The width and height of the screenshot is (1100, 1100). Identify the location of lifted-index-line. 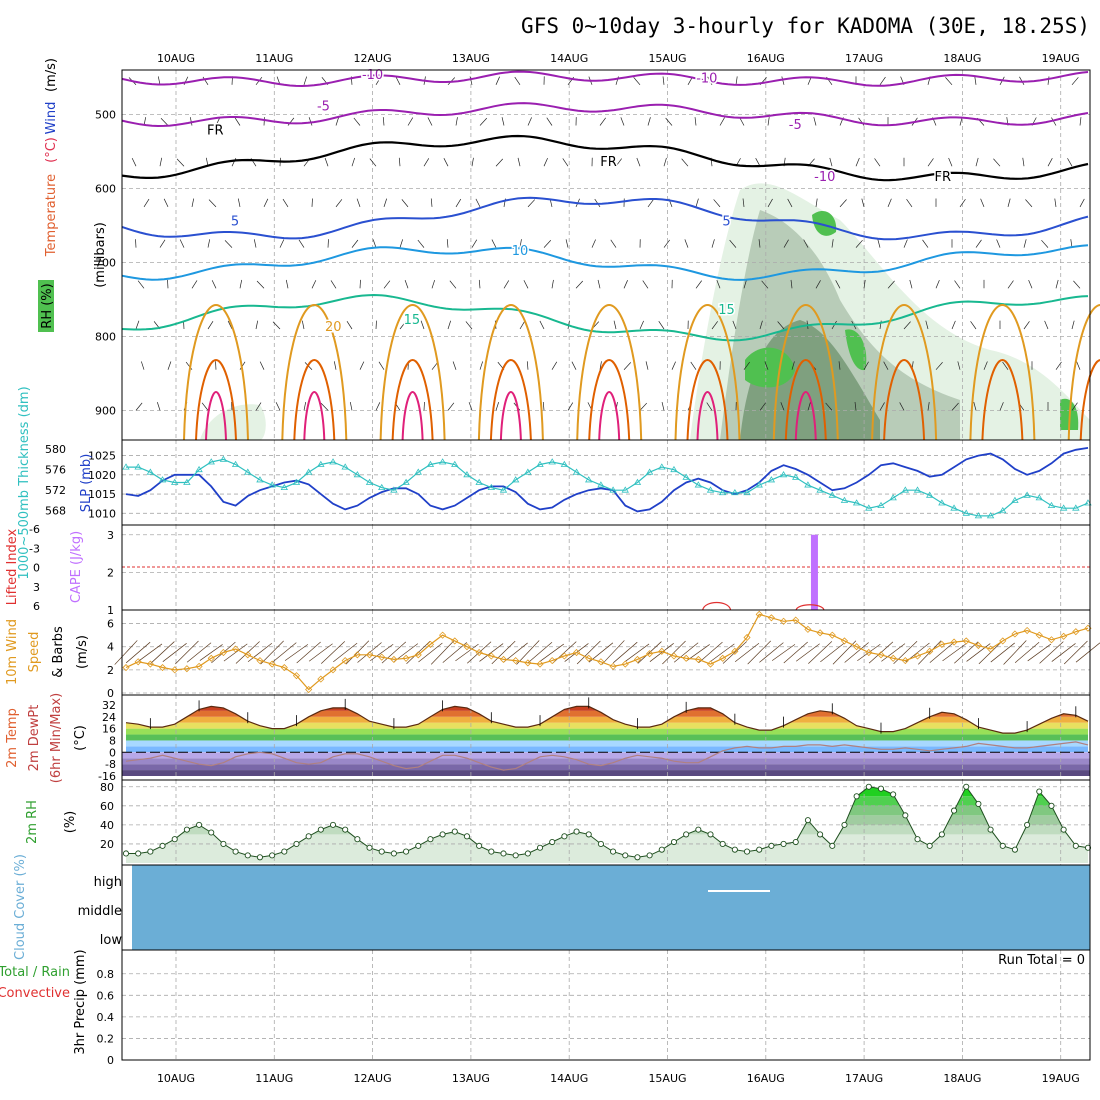
(717, 606).